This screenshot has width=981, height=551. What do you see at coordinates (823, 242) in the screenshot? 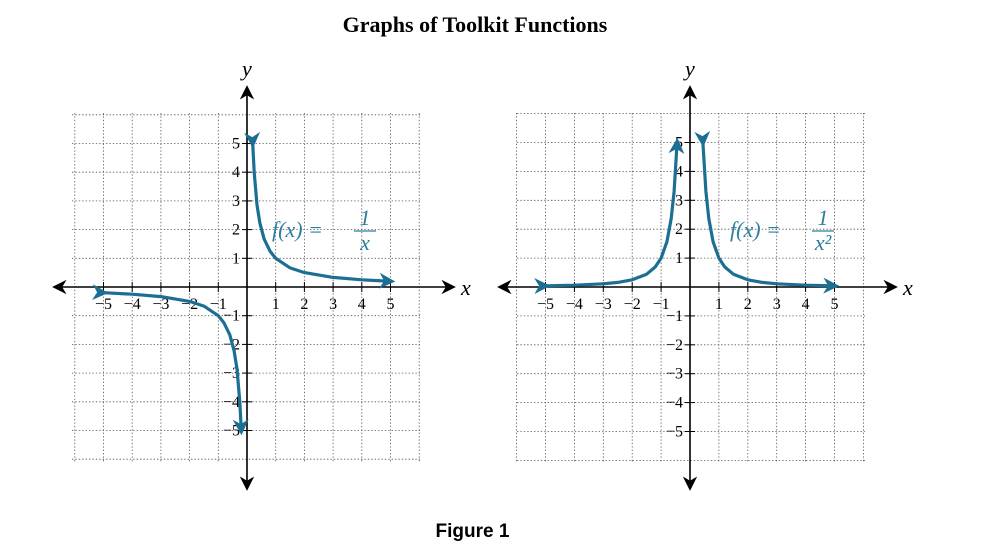
I see `function-label-denominator: x²` at bounding box center [823, 242].